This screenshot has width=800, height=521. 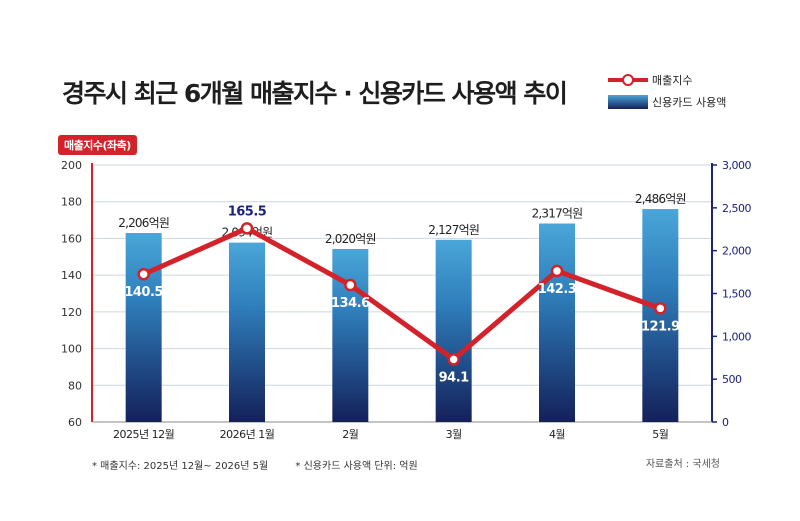 I want to click on footnote-2: * 신용카드 사용액 단위: 억원, so click(x=356, y=466).